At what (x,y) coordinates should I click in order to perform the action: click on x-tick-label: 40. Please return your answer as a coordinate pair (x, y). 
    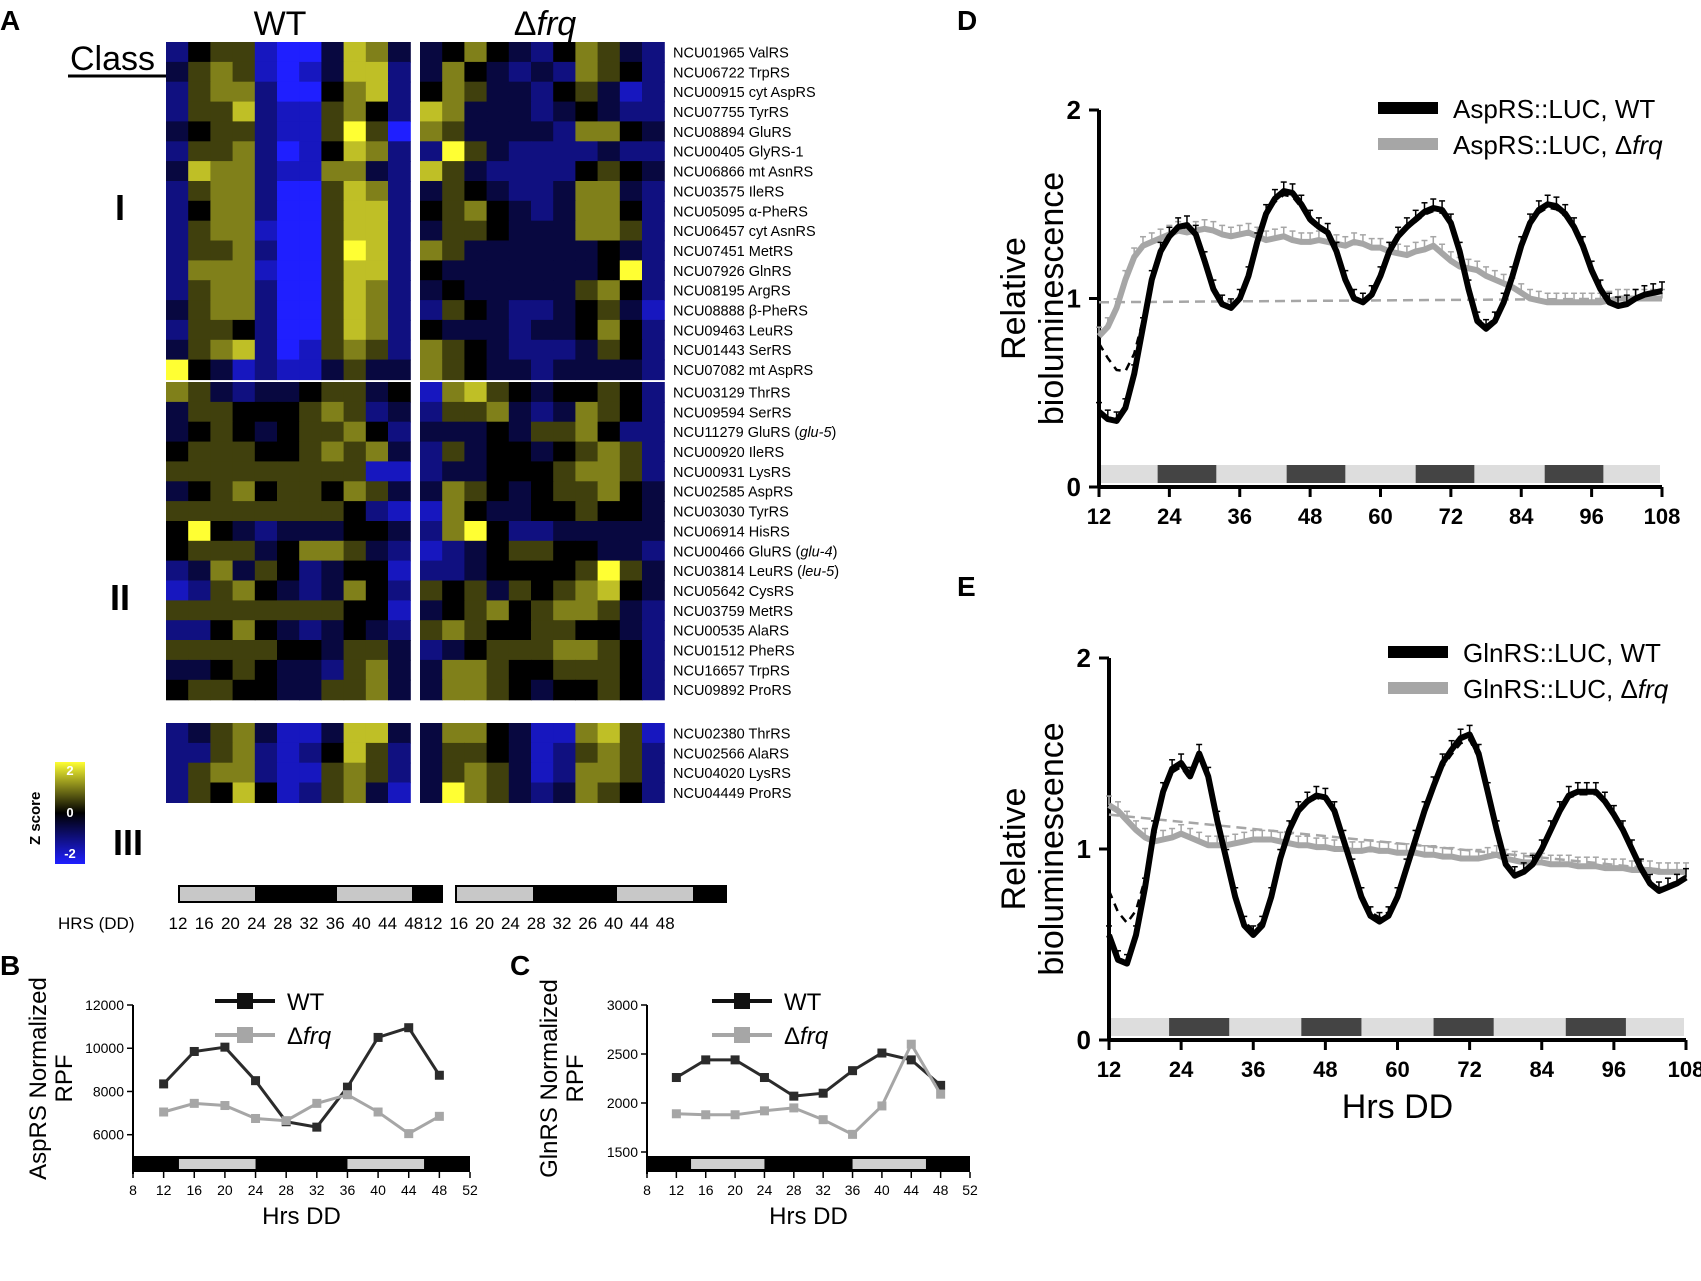
    Looking at the image, I should click on (882, 1190).